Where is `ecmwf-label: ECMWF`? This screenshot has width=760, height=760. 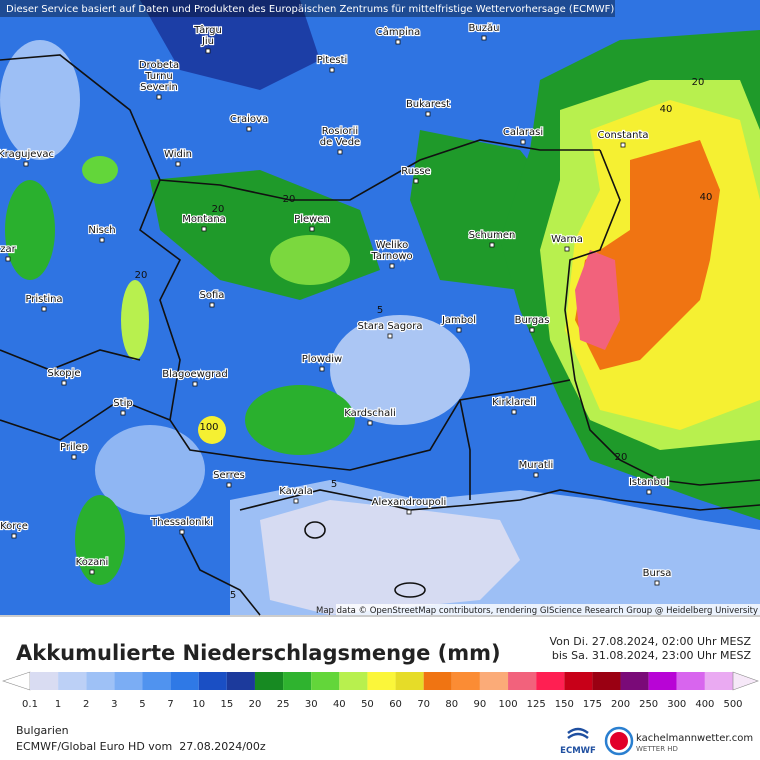
ecmwf-label: ECMWF is located at coordinates (578, 751).